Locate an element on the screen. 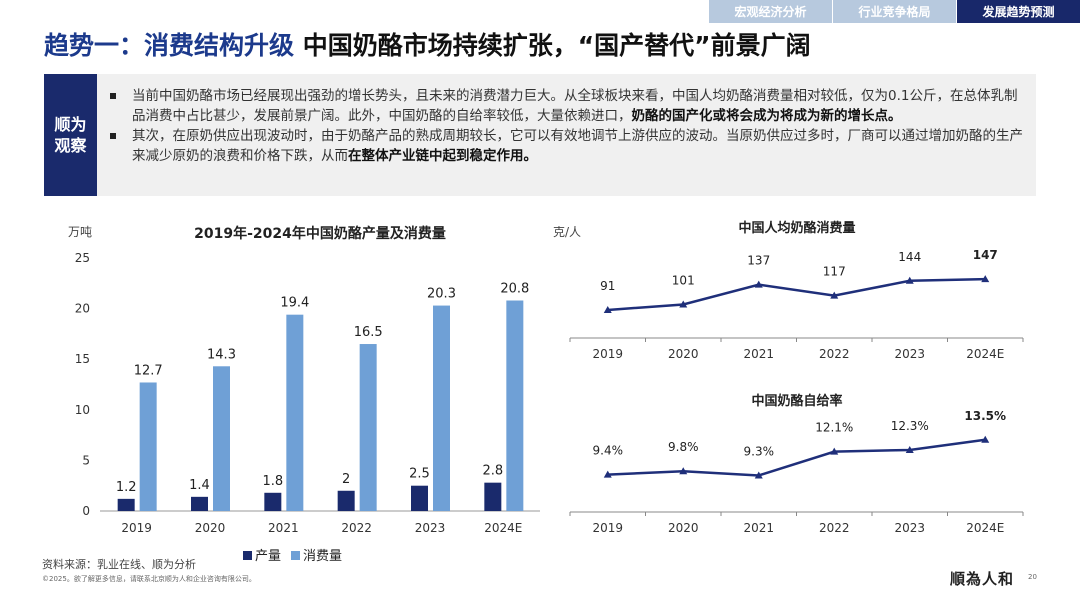  data-label: 144 is located at coordinates (909, 257).